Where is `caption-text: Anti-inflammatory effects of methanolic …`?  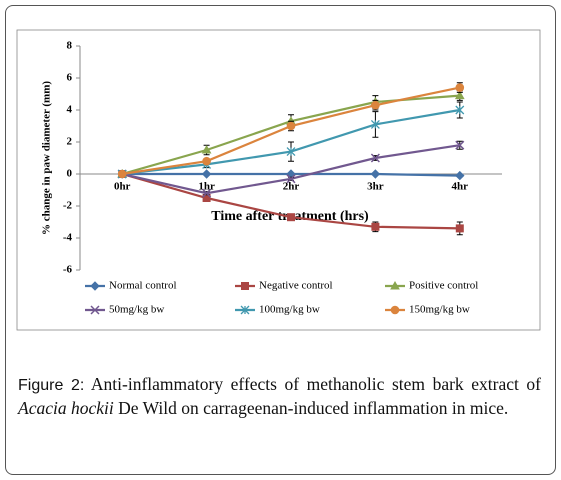 caption-text: Anti-inflammatory effects of methanolic … is located at coordinates (315, 384).